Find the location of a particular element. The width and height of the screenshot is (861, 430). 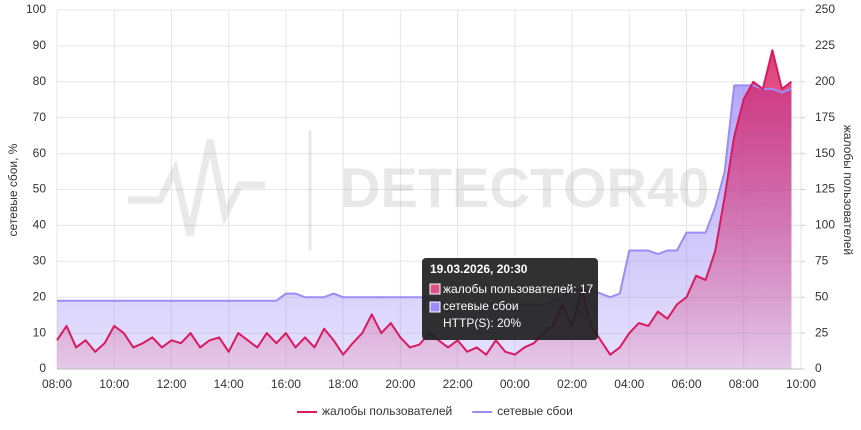

y2-tick-label: 0 is located at coordinates (818, 368).